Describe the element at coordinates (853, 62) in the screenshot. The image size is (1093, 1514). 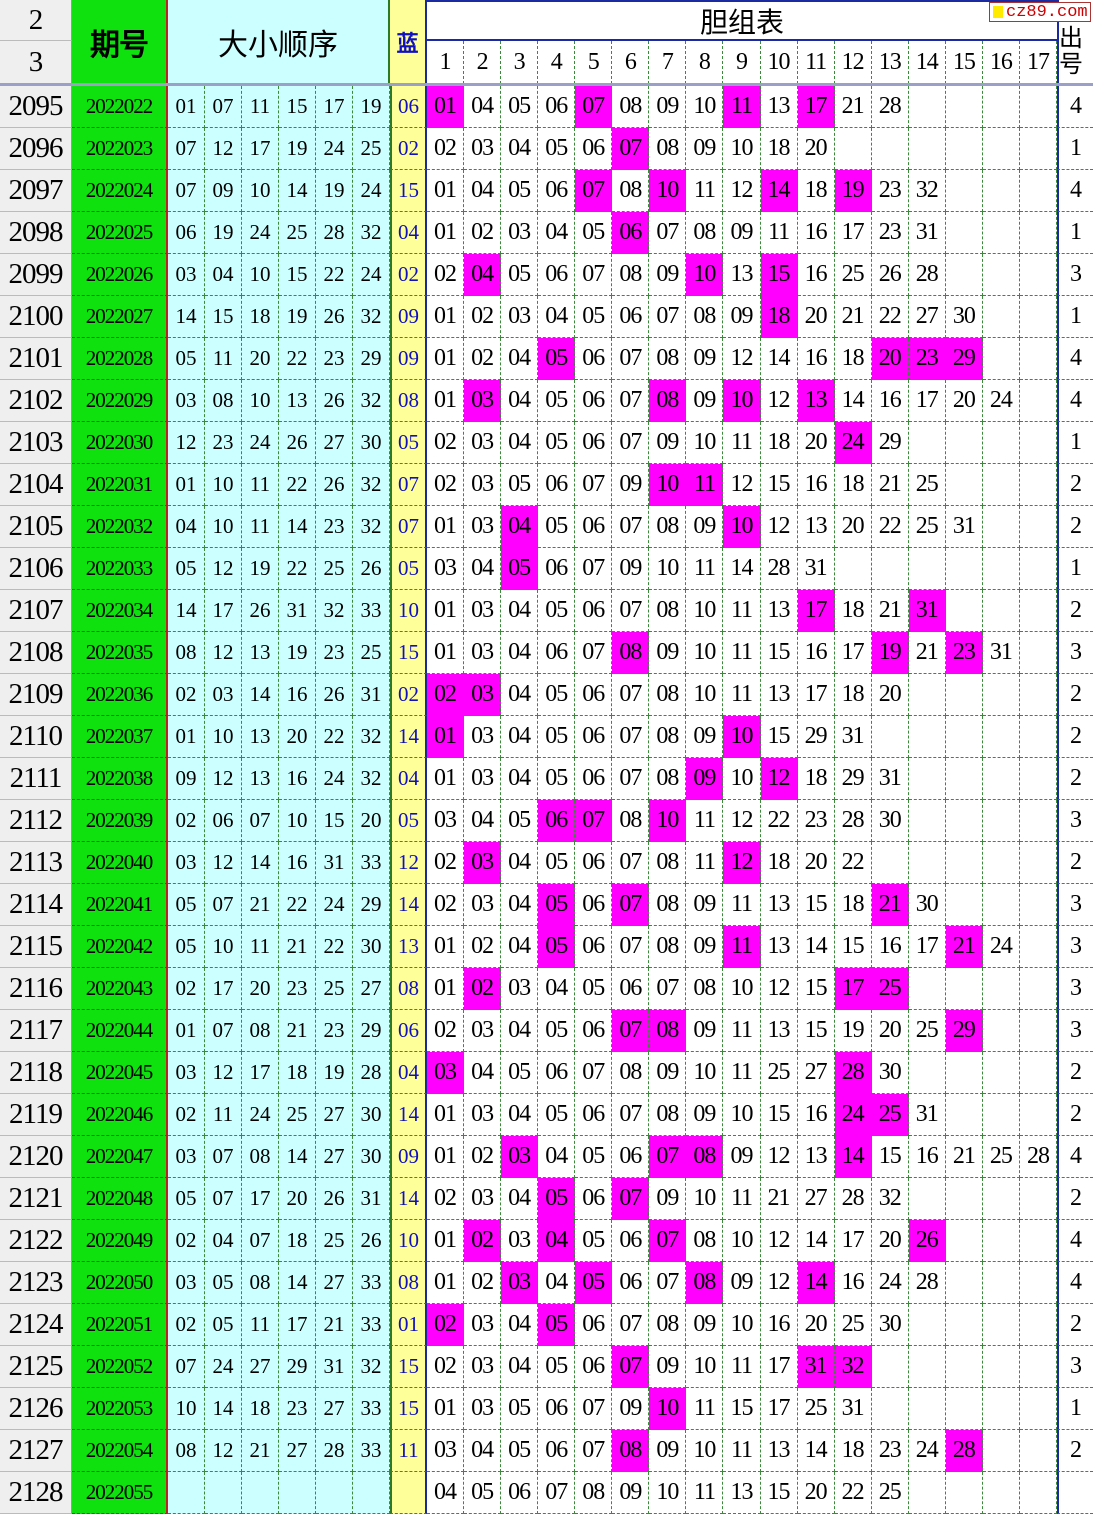
I see `dan-col-header: 12` at that location.